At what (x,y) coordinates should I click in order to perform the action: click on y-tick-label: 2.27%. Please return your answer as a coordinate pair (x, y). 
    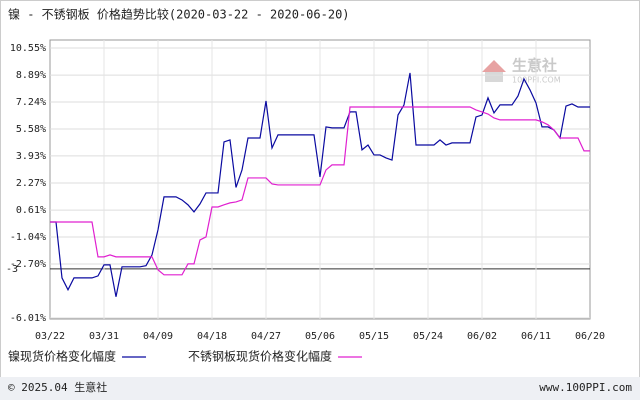
    Looking at the image, I should click on (31, 183).